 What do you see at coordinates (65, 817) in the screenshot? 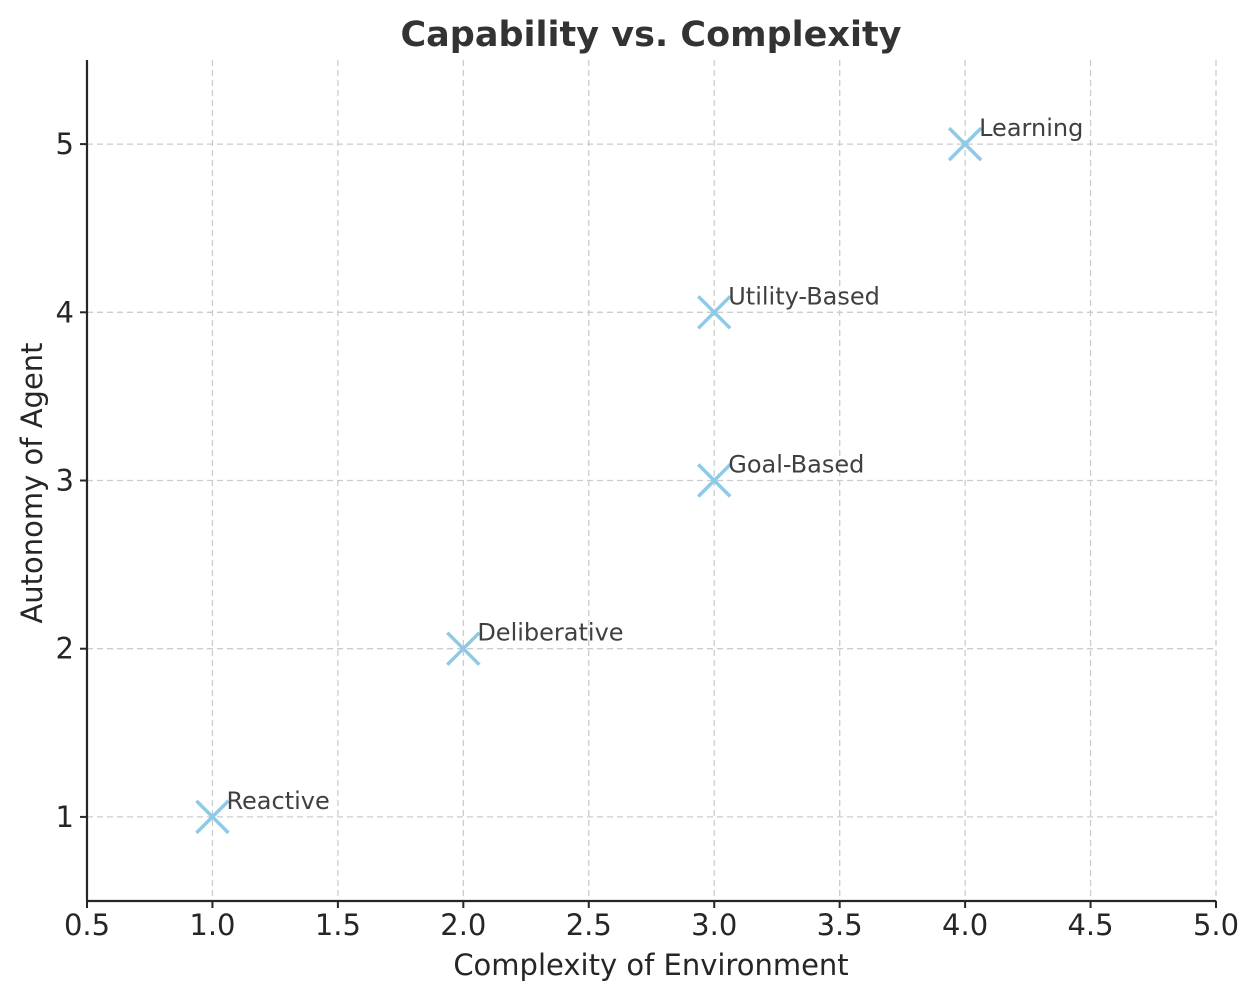
I see `y-tick-label: 1` at bounding box center [65, 817].